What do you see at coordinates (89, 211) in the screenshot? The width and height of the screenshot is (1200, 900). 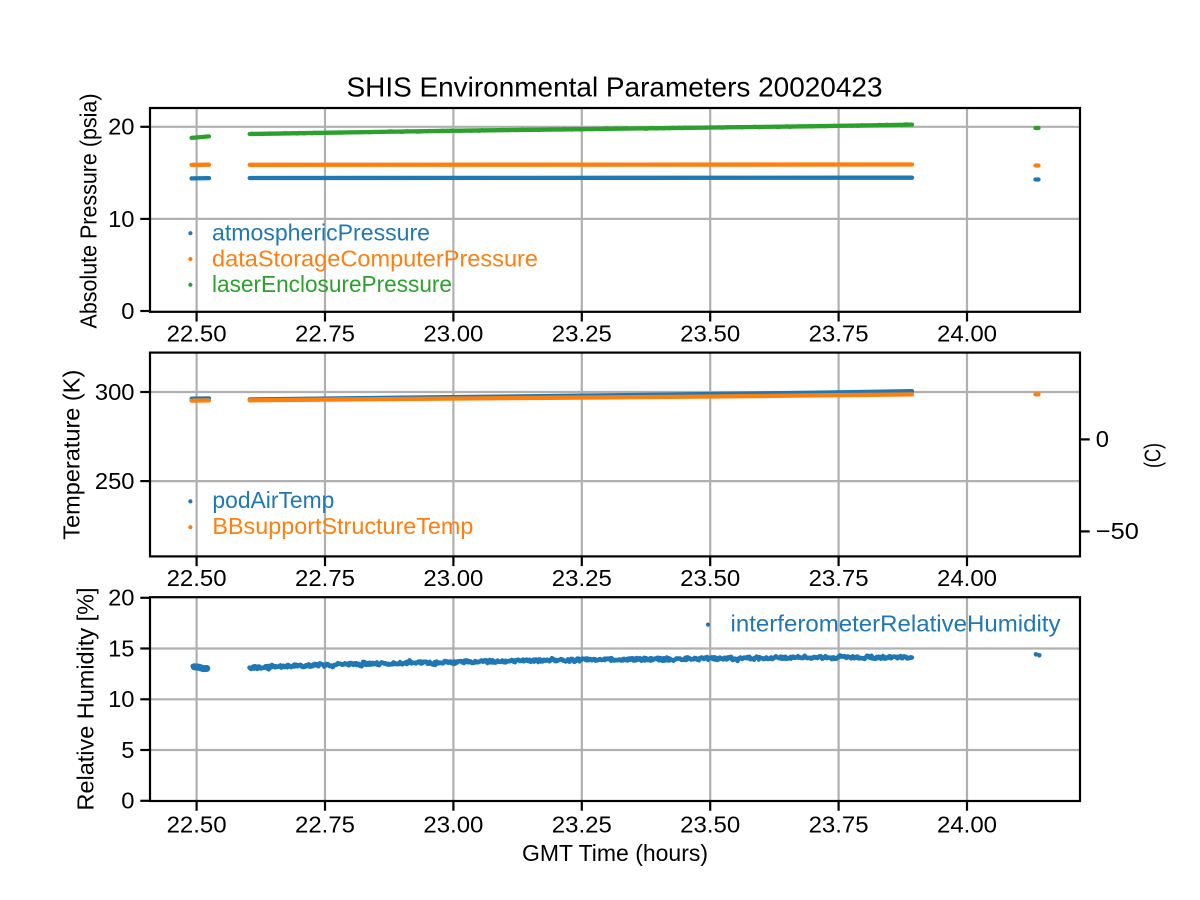 I see `svg-text: Absolute Pressure (psia)` at bounding box center [89, 211].